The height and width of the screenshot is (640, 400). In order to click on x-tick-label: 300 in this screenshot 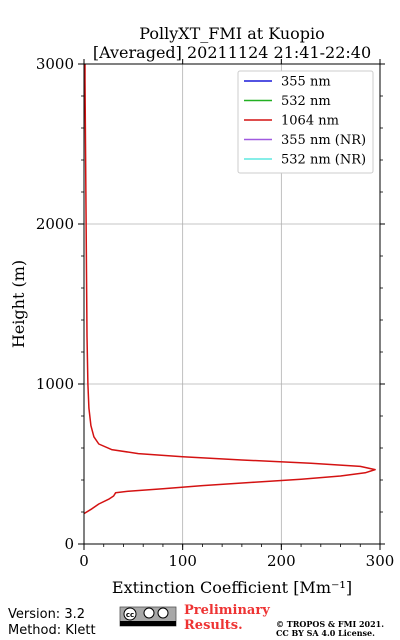, I will do `click(380, 561)`.